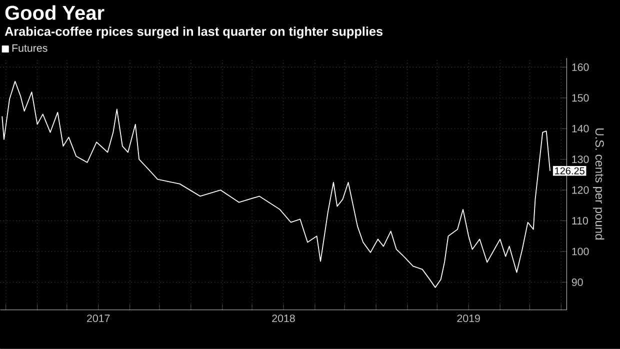 The image size is (620, 349). What do you see at coordinates (580, 252) in the screenshot?
I see `y-tick-label: 100` at bounding box center [580, 252].